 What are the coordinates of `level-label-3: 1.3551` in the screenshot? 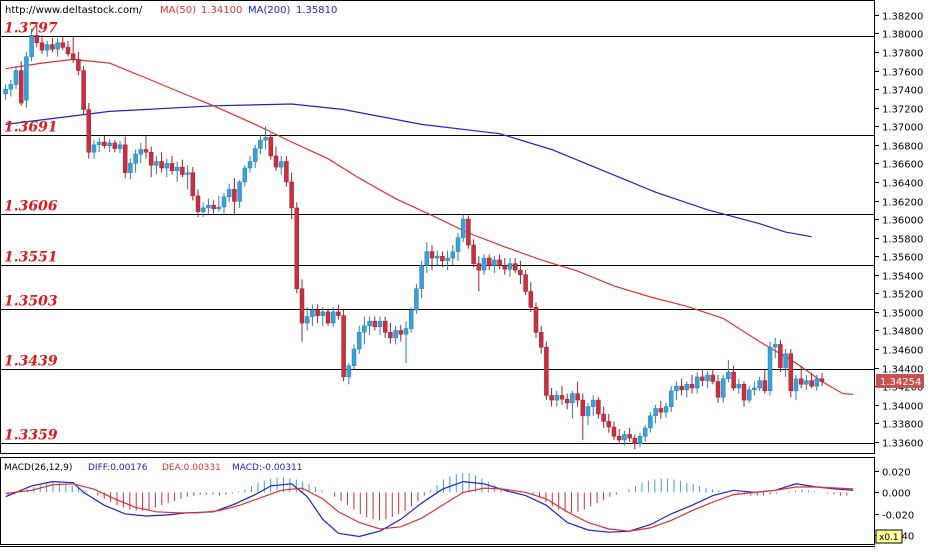 It's located at (31, 258).